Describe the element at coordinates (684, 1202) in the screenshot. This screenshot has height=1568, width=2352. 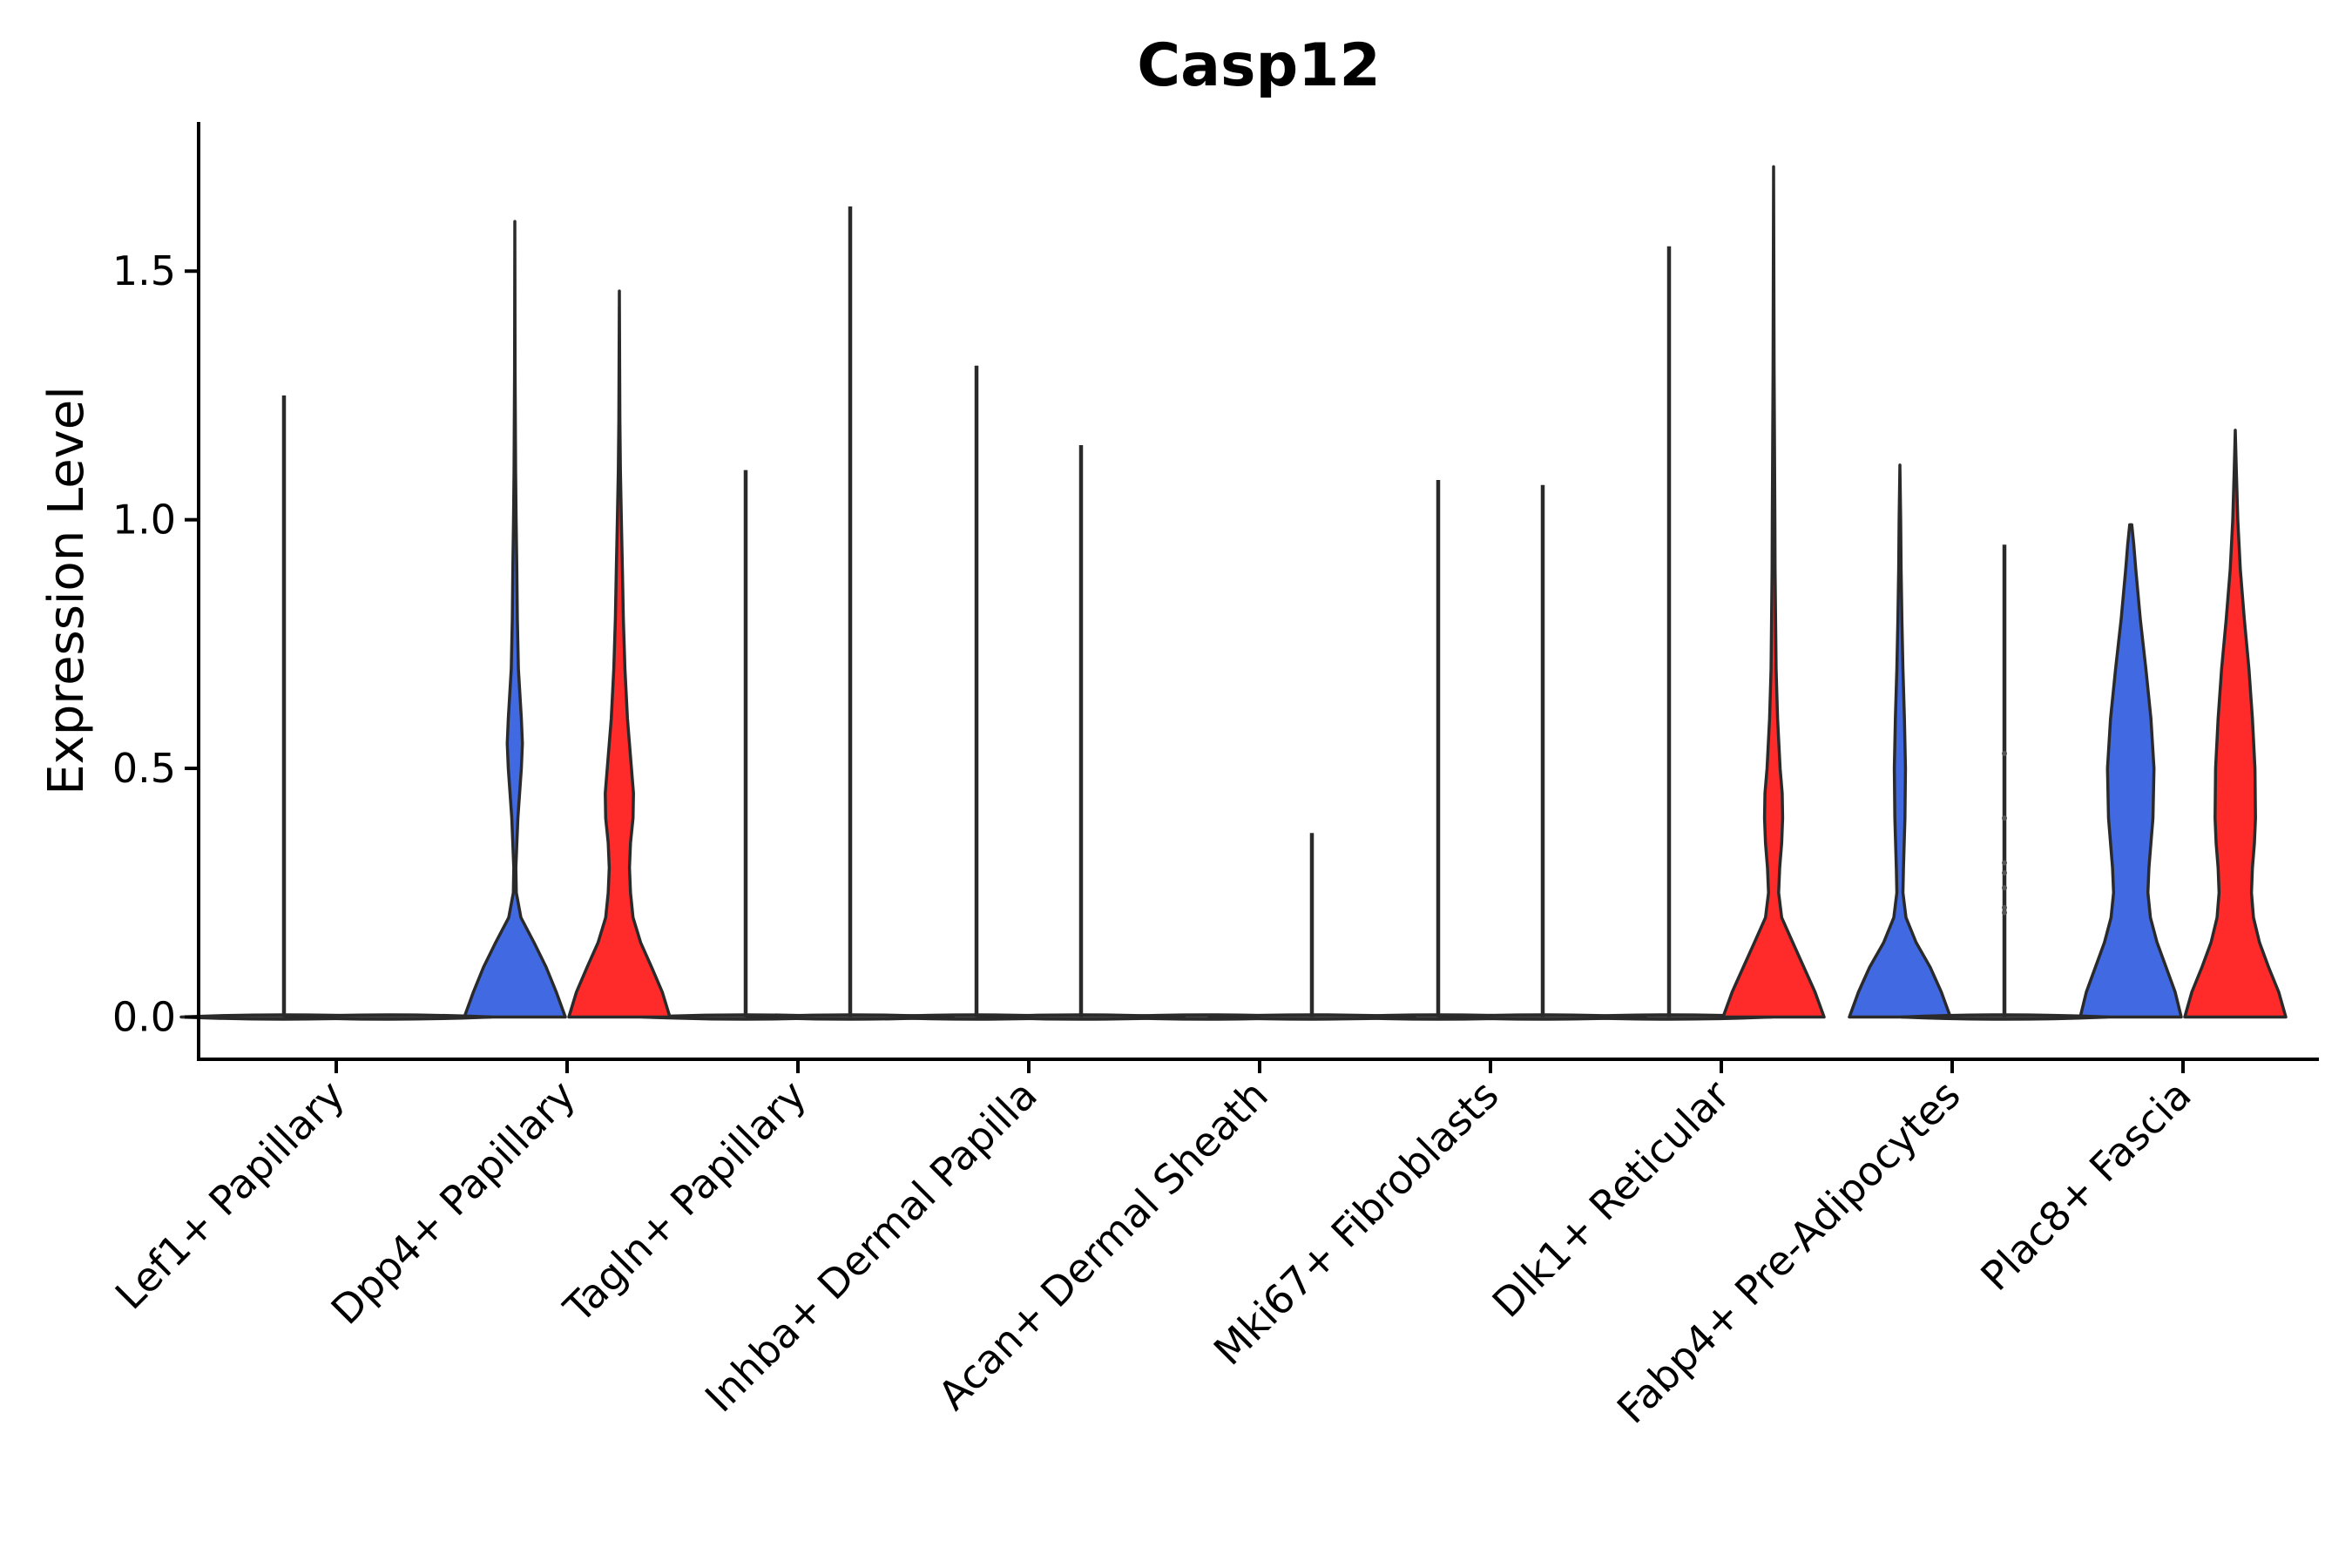
I see `x-tick-label: Tagln+ Papillary` at that location.